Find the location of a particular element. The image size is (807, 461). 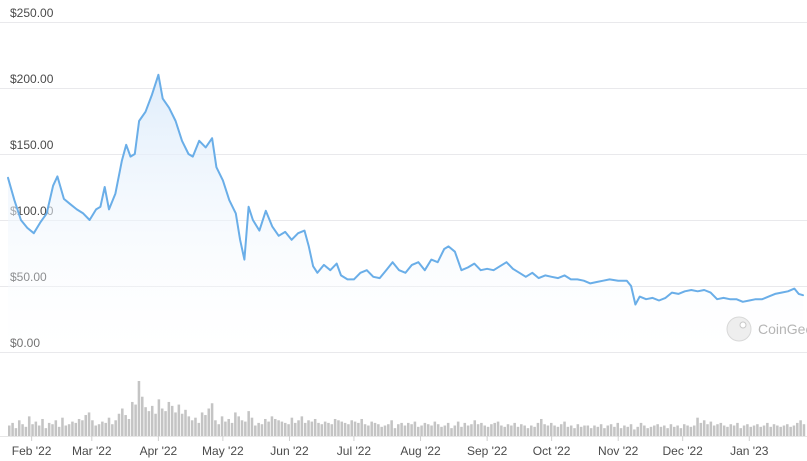

coingecko-watermark: CoinGecko is located at coordinates (766, 329).